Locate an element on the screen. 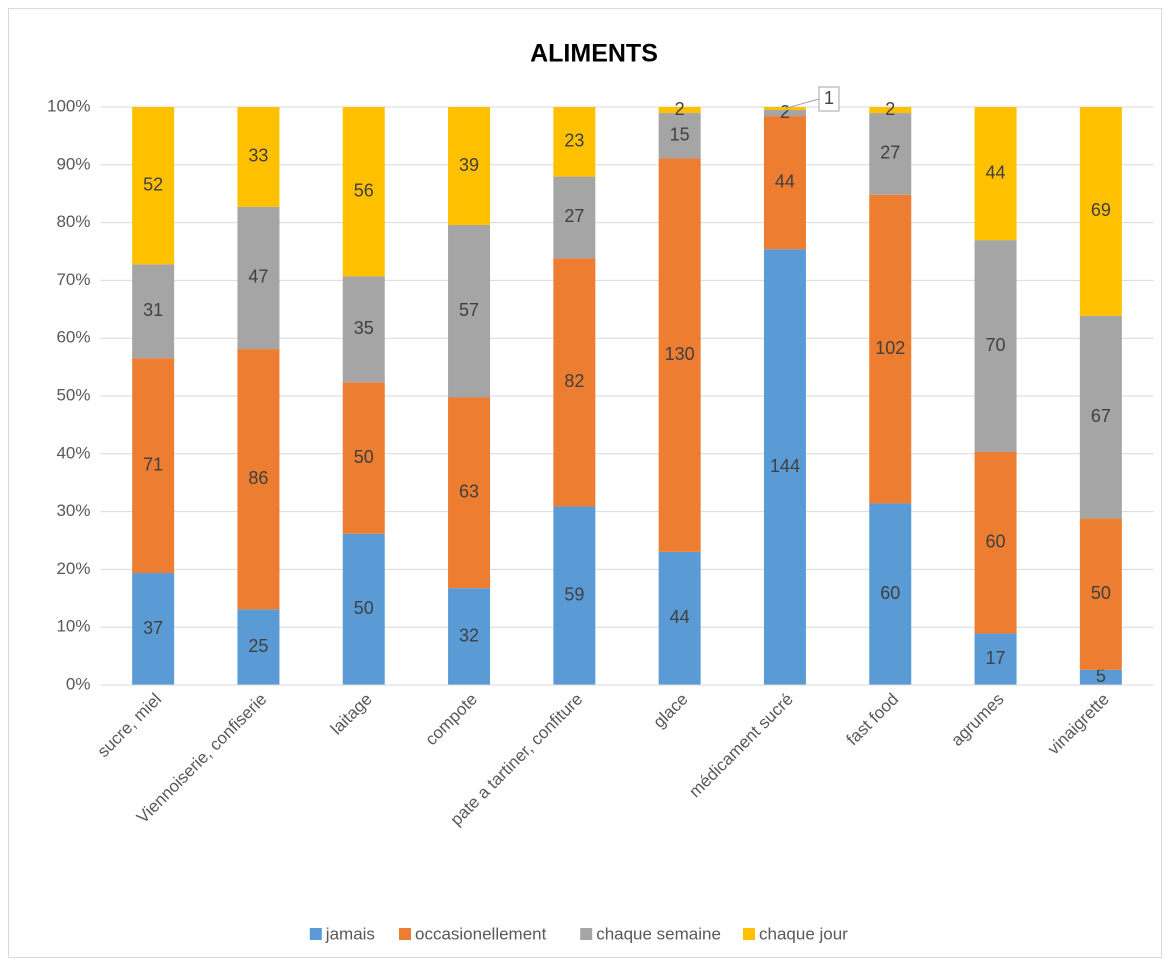 Image resolution: width=1171 pixels, height=970 pixels. data-label: 33 is located at coordinates (258, 156).